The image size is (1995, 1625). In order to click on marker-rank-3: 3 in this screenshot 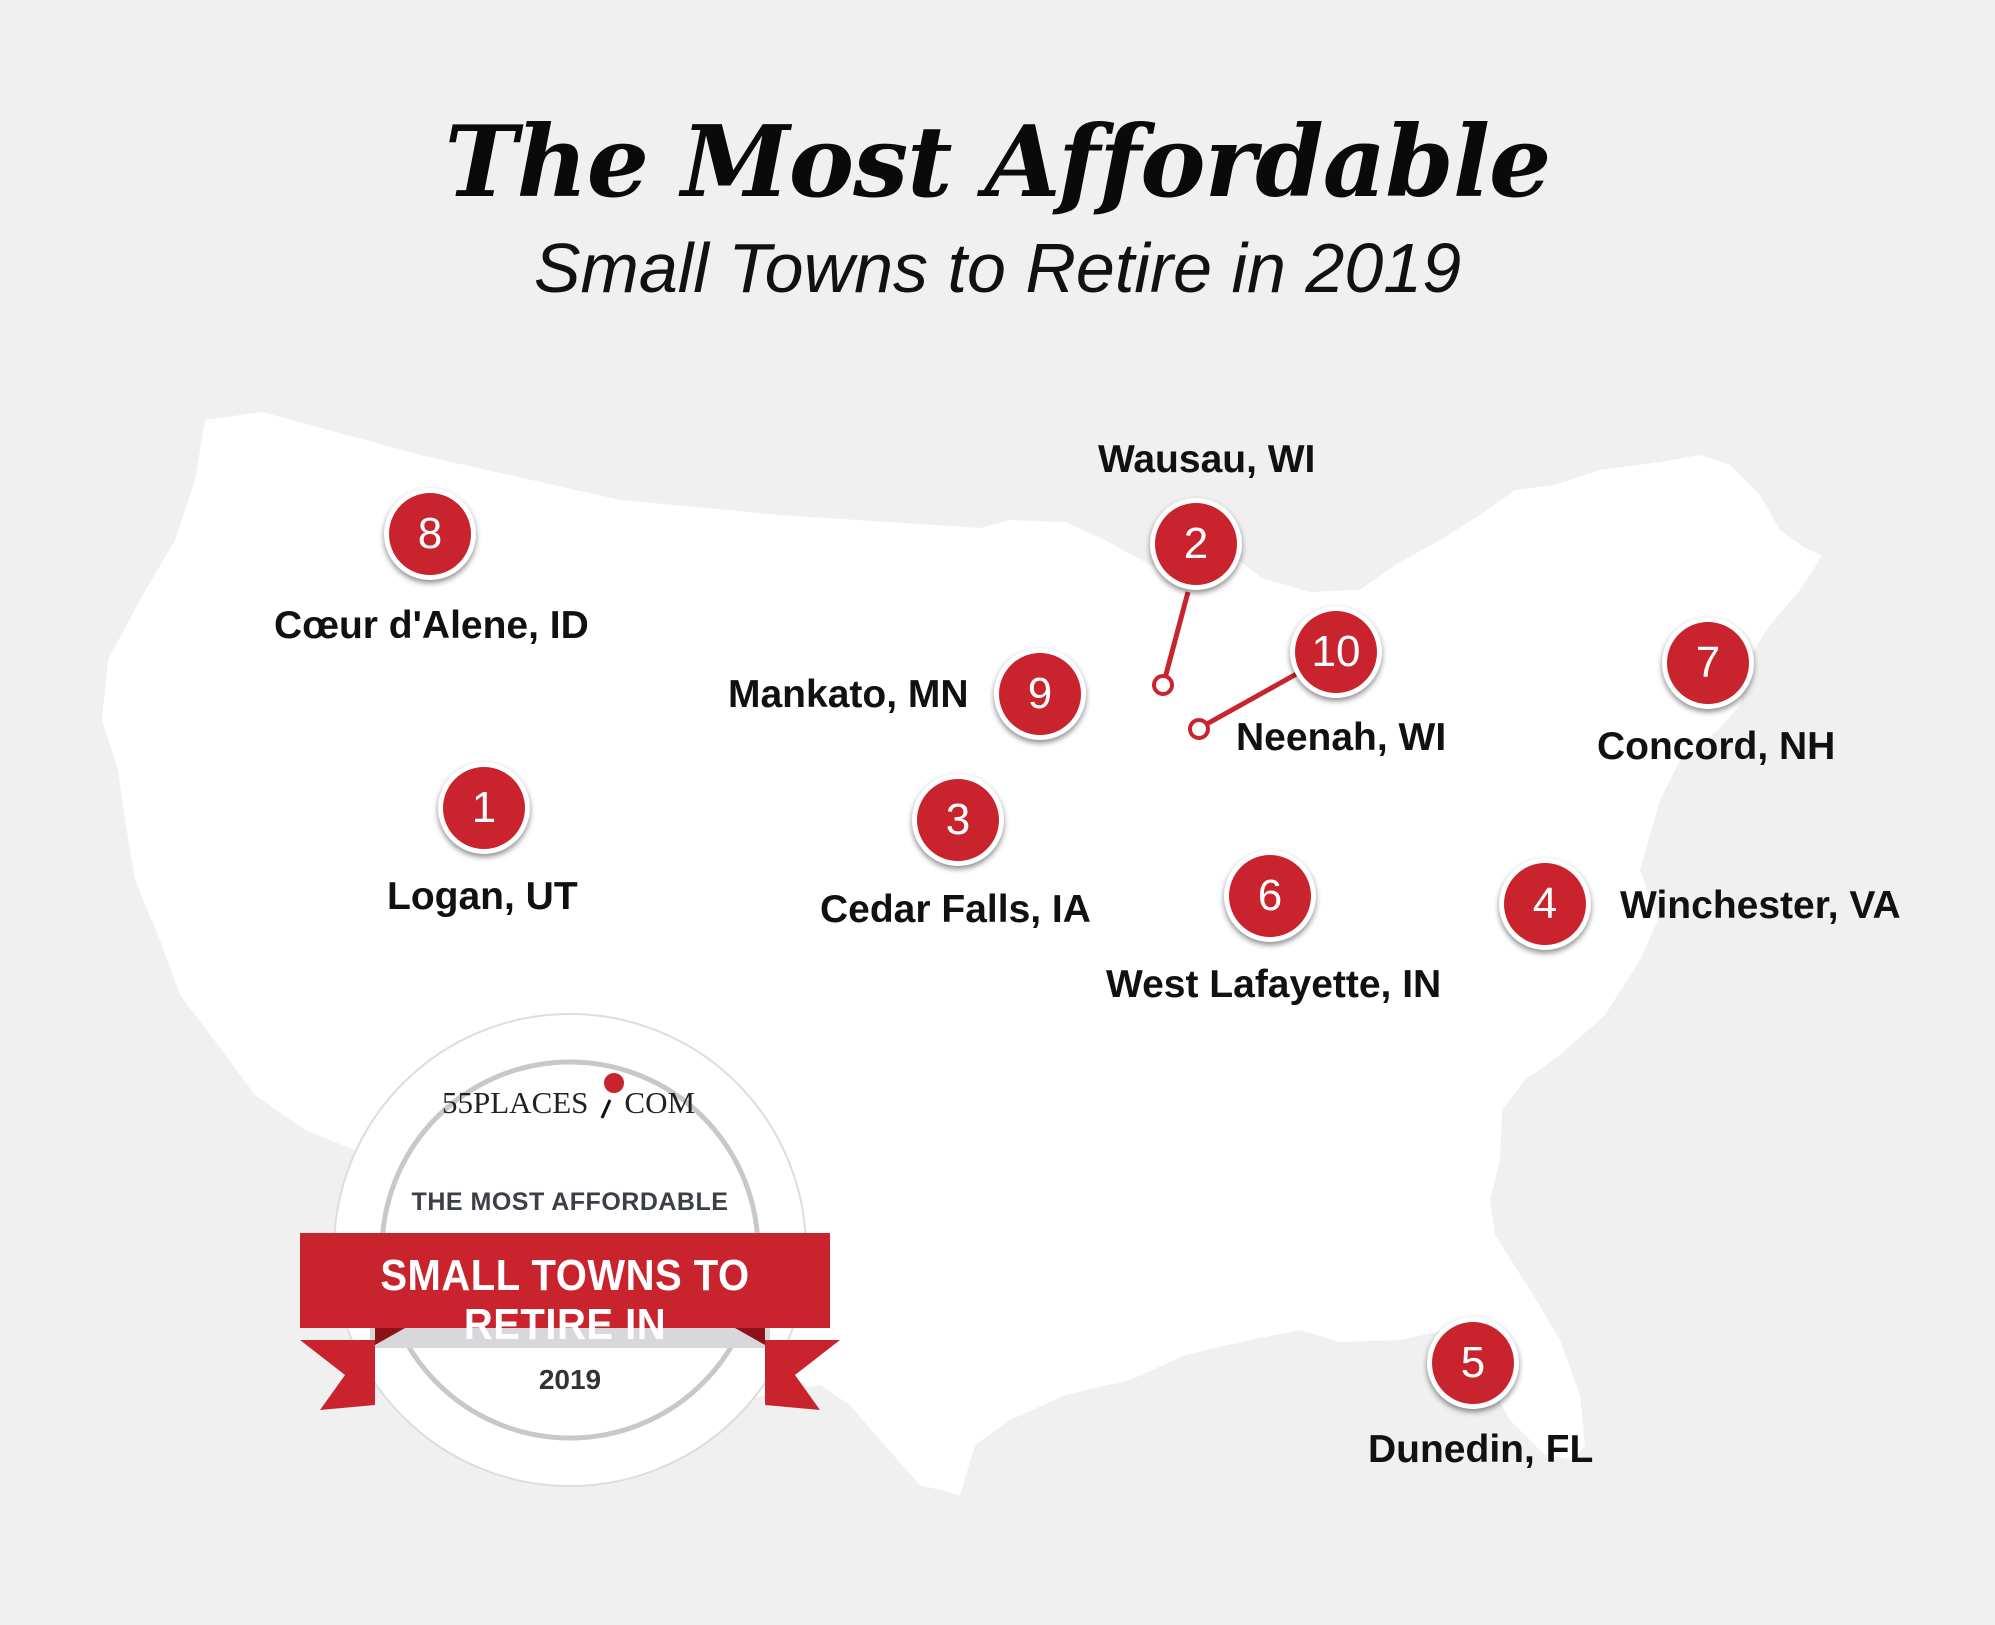, I will do `click(958, 820)`.